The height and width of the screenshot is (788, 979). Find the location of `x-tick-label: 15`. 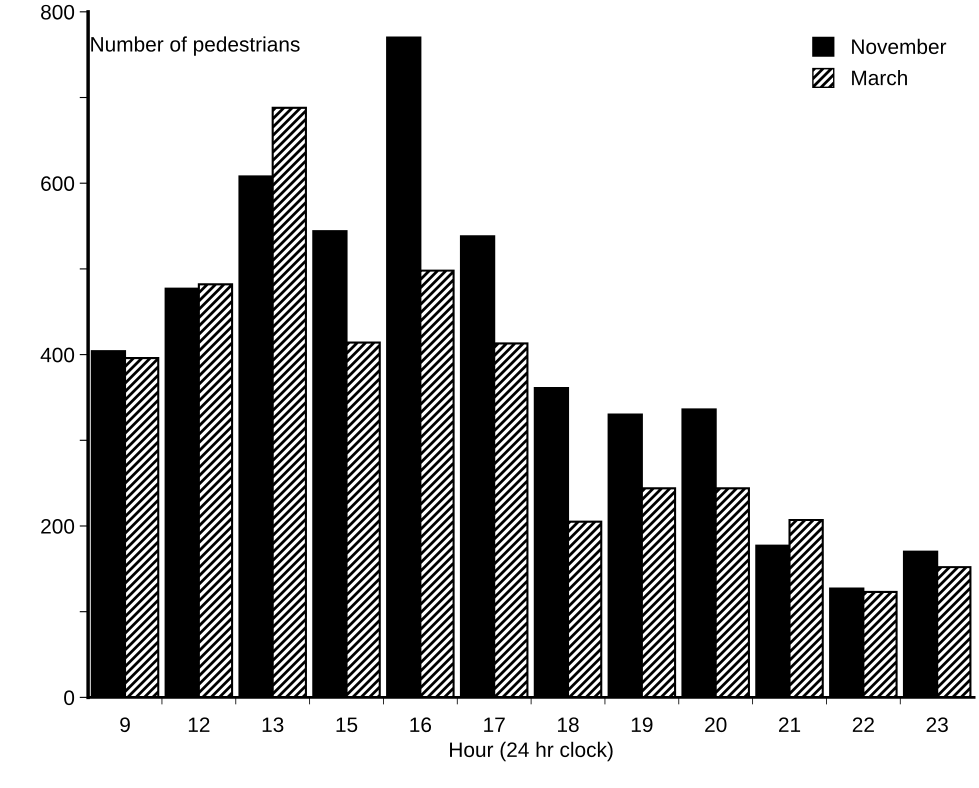

x-tick-label: 15 is located at coordinates (347, 725).